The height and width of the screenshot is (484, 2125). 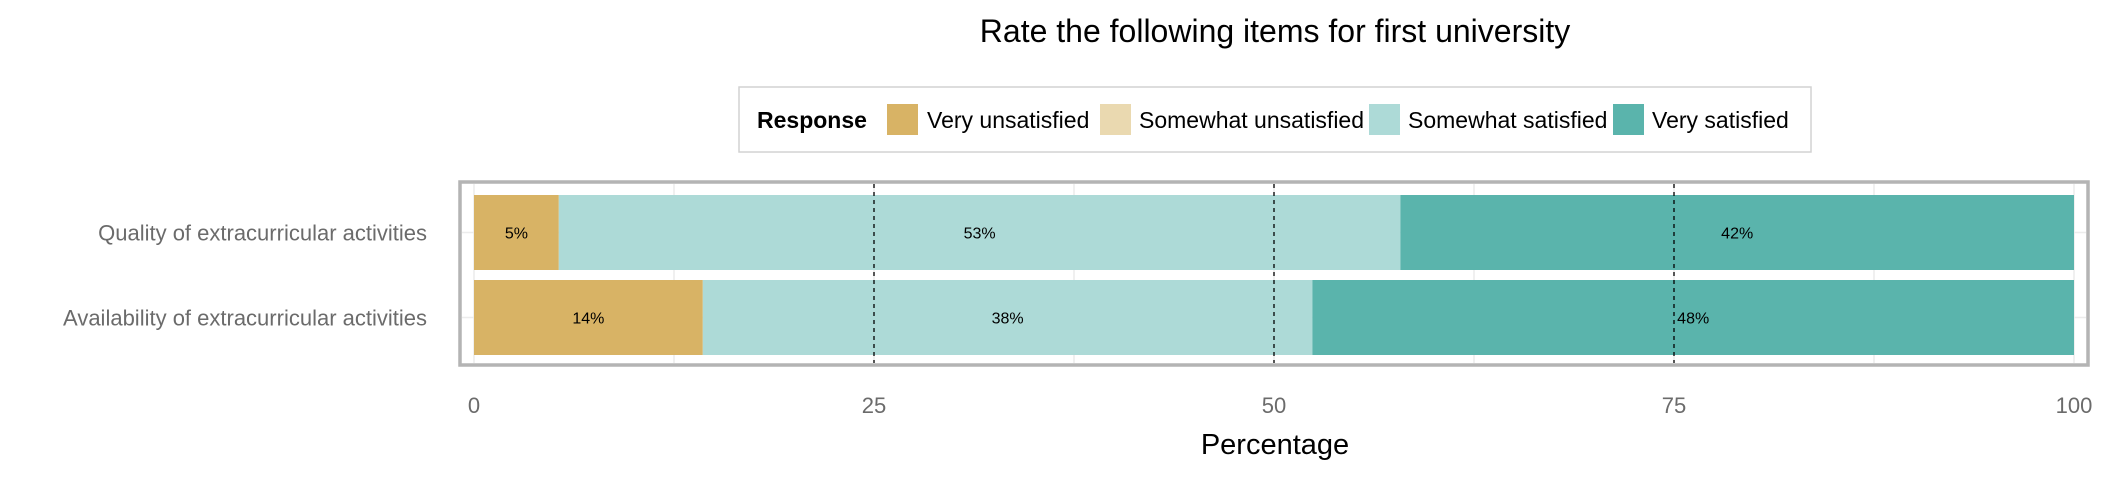 I want to click on data-label: 48%, so click(x=1693, y=319).